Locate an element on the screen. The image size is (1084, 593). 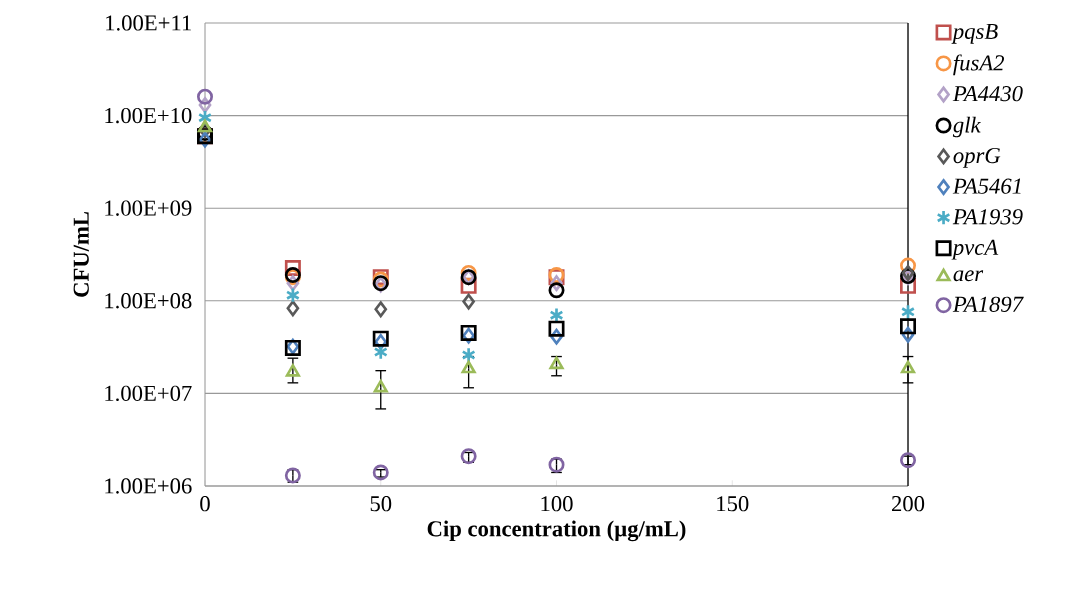
legend-label: pqsB is located at coordinates (974, 33).